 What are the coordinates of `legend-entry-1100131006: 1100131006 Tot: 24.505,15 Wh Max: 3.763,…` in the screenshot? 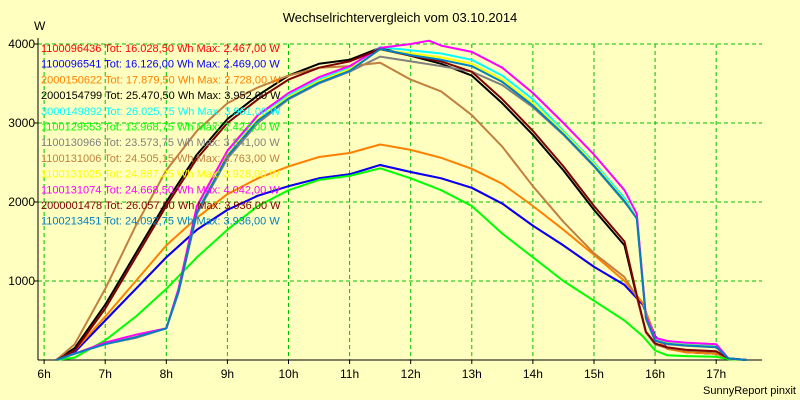 It's located at (160, 159).